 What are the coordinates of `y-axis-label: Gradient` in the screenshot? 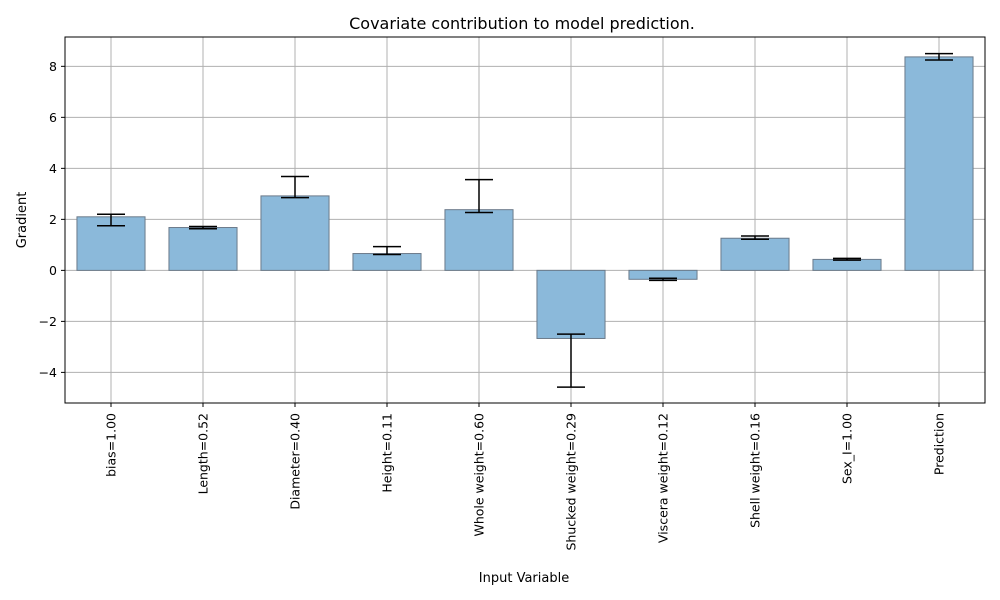 It's located at (22, 220).